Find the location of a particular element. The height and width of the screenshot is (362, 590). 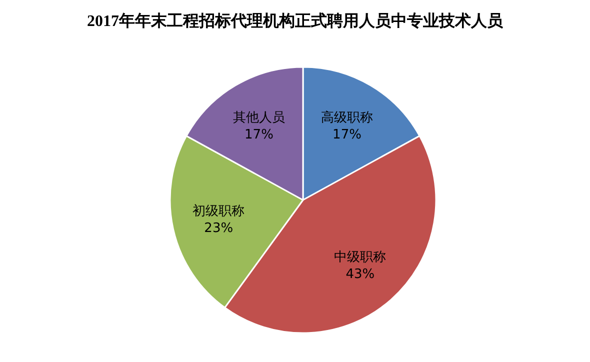

slice-label: 高级职称 is located at coordinates (347, 118).